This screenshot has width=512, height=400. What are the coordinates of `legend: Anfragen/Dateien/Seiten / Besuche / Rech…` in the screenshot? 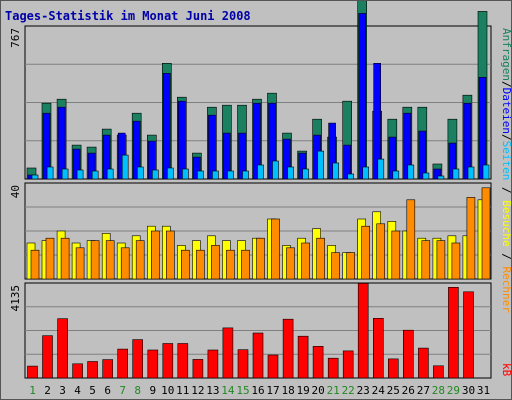 It's located at (505, 170).